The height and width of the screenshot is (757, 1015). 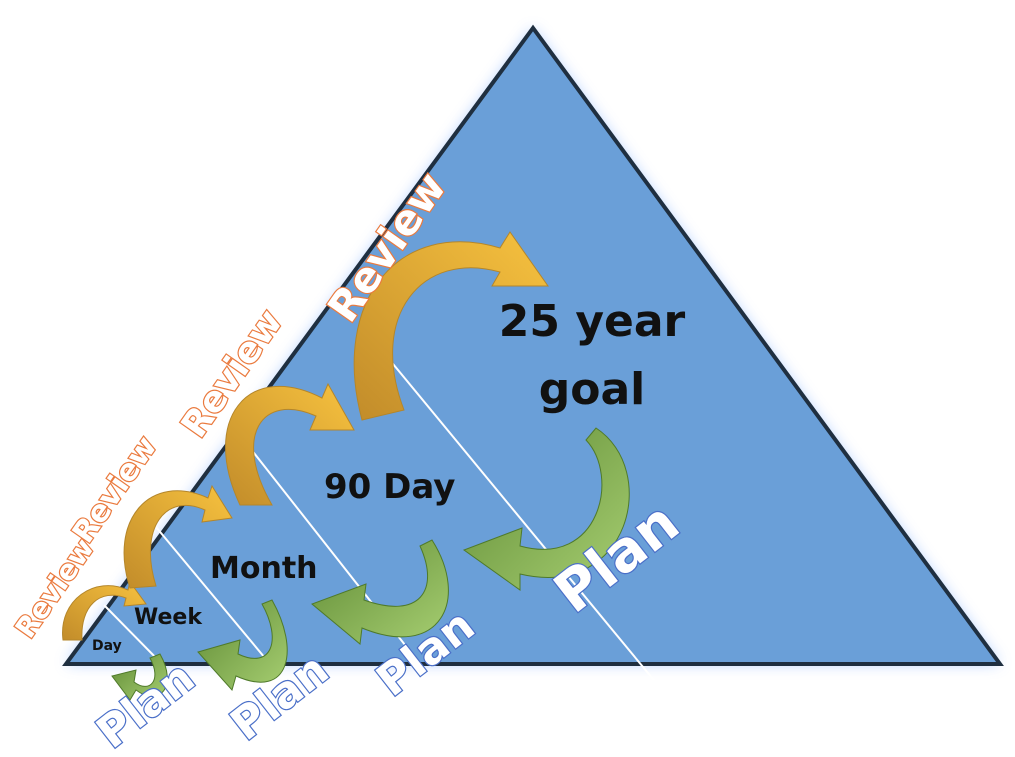 What do you see at coordinates (107, 646) in the screenshot?
I see `level-label-day: Day` at bounding box center [107, 646].